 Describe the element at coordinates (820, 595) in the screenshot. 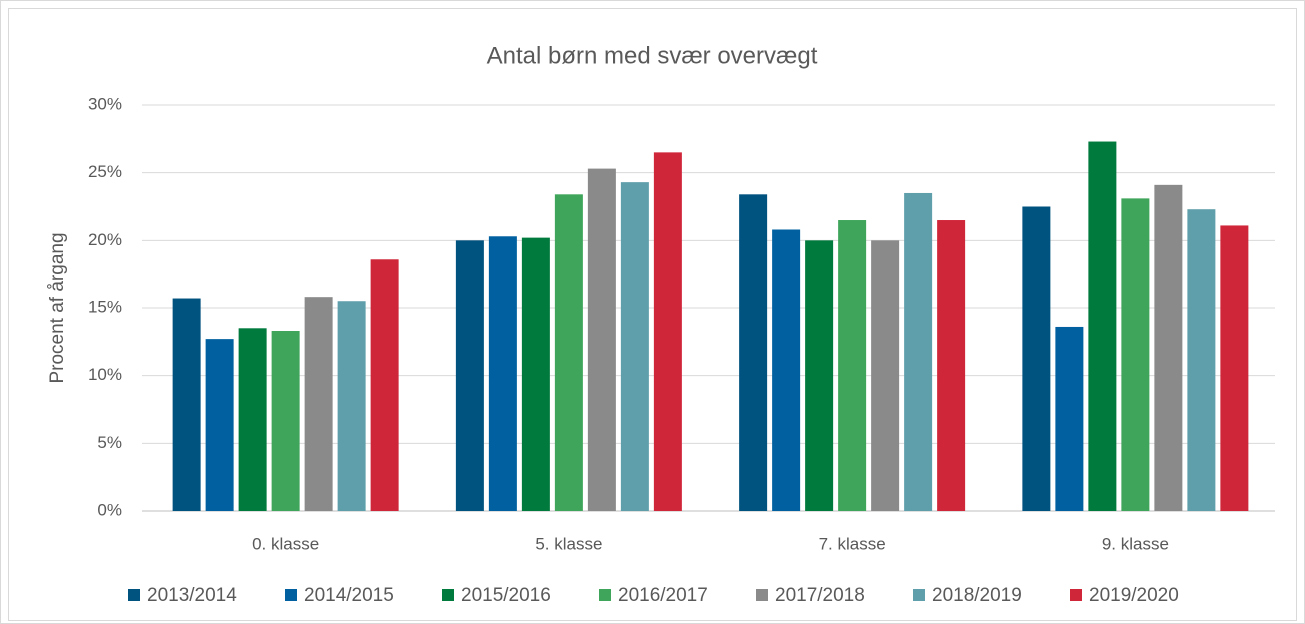

I see `legend-label: 2017/2018` at that location.